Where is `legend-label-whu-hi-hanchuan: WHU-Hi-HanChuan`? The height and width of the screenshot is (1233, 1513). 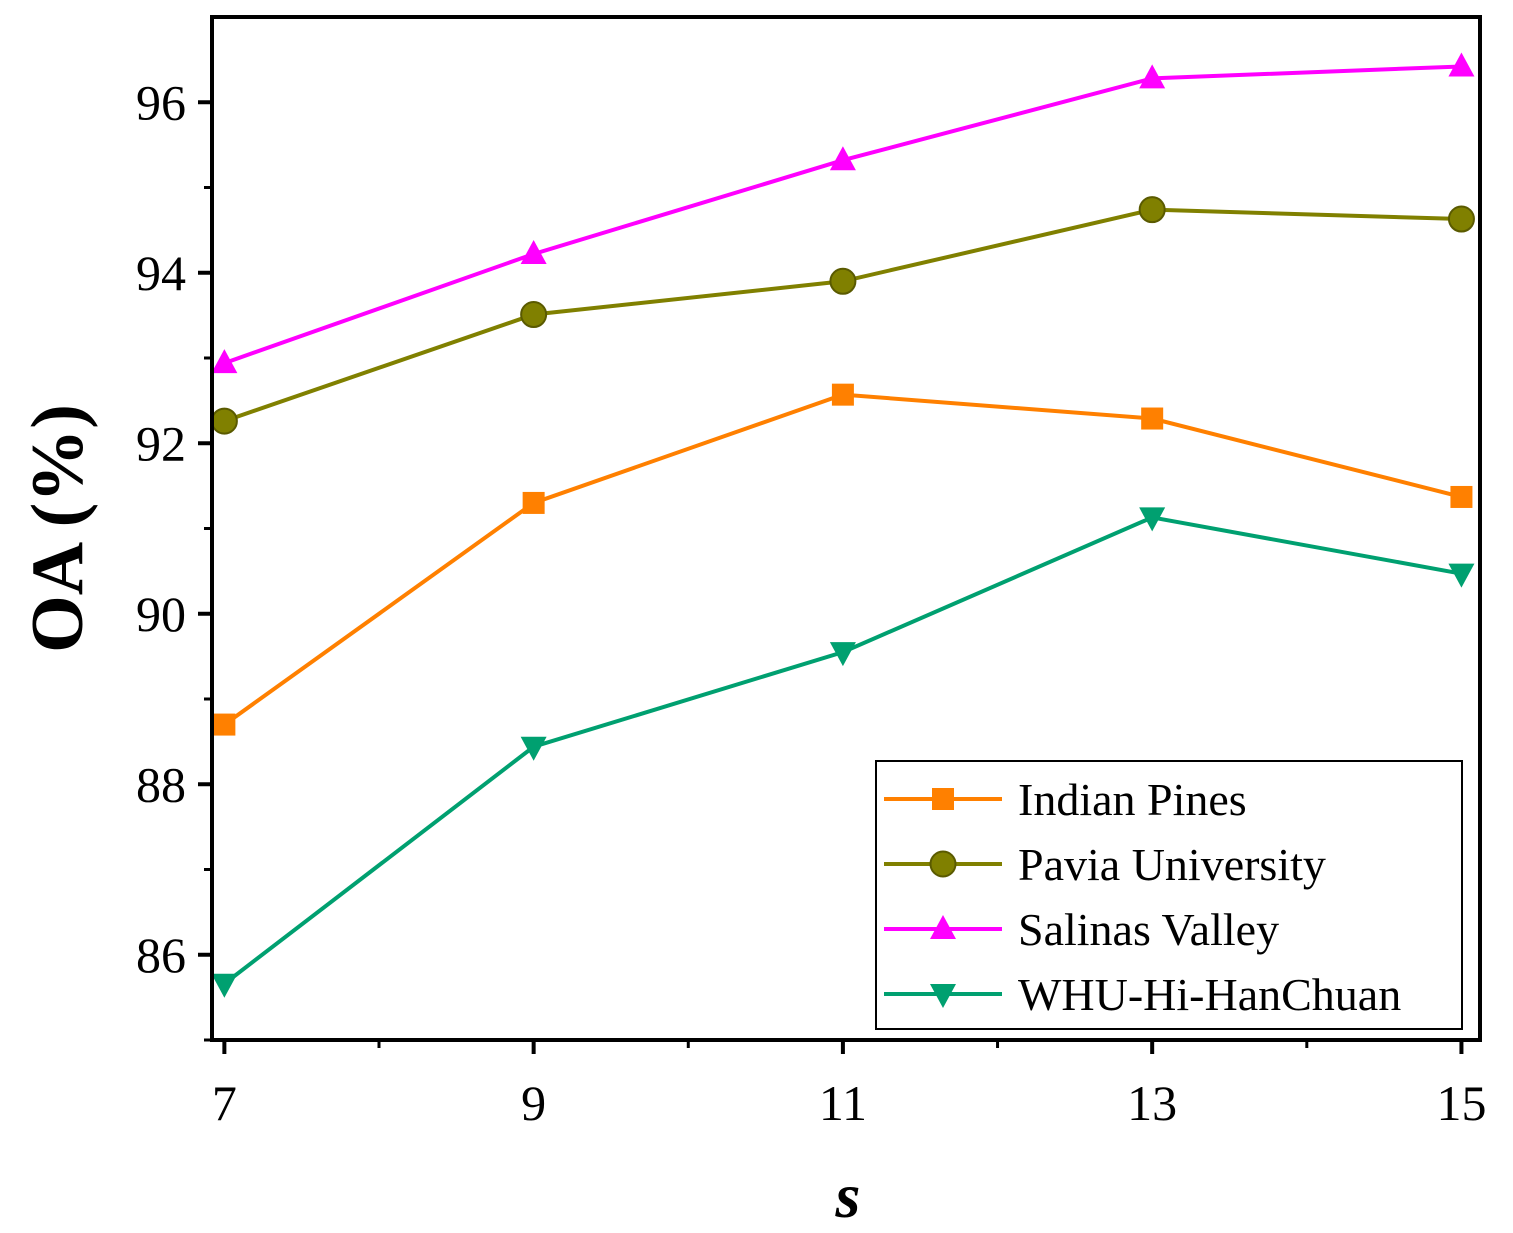
legend-label-whu-hi-hanchuan: WHU-Hi-HanChuan is located at coordinates (1209, 994).